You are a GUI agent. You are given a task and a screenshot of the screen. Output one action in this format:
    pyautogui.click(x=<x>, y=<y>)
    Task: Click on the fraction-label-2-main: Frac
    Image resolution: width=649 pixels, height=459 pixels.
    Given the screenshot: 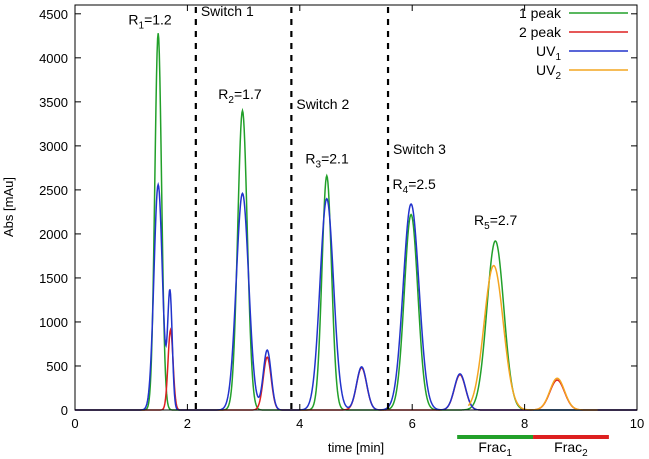 What is the action you would take?
    pyautogui.click(x=568, y=447)
    